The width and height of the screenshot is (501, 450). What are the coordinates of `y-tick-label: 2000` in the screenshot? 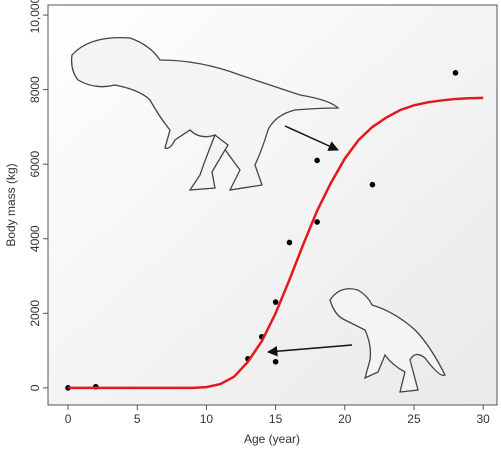 It's located at (35, 313).